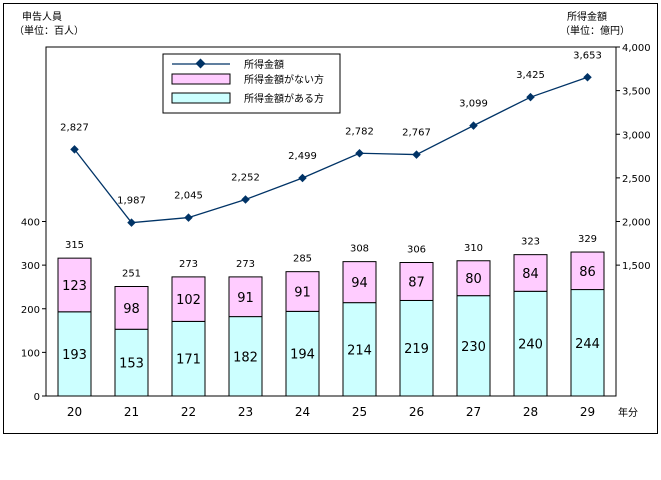 The height and width of the screenshot is (480, 661). What do you see at coordinates (131, 201) in the screenshot?
I see `income-point-label: 1,987` at bounding box center [131, 201].